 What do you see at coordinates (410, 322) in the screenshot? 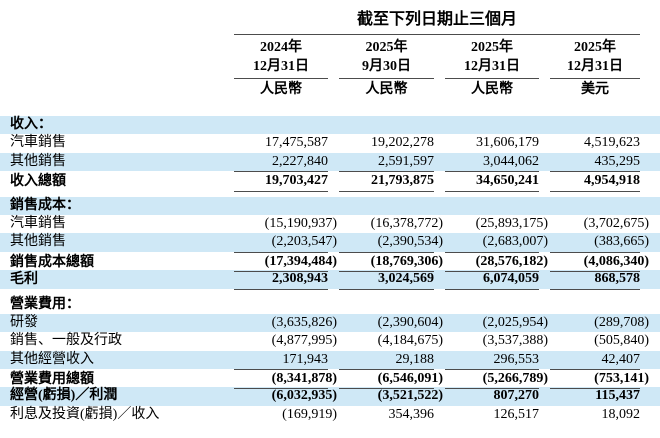
I see `row-value: (2,390,604)` at bounding box center [410, 322].